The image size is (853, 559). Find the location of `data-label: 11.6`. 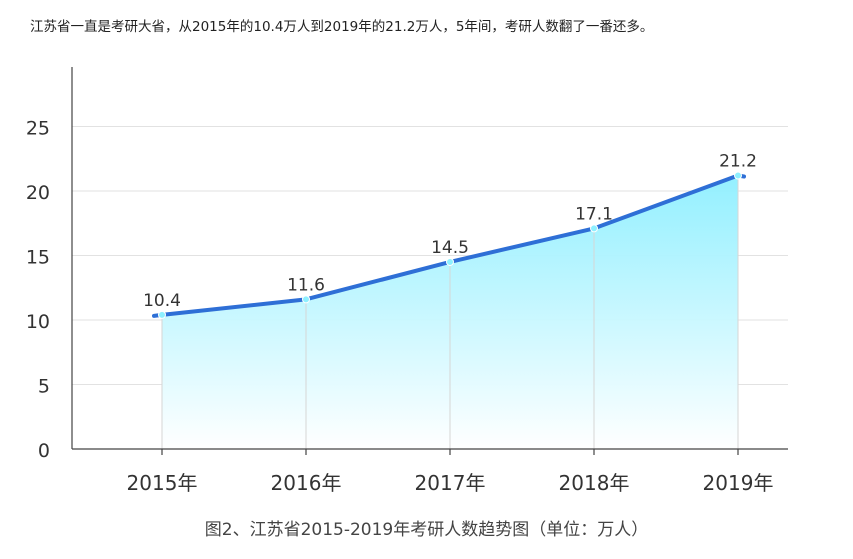

data-label: 11.6 is located at coordinates (306, 285).